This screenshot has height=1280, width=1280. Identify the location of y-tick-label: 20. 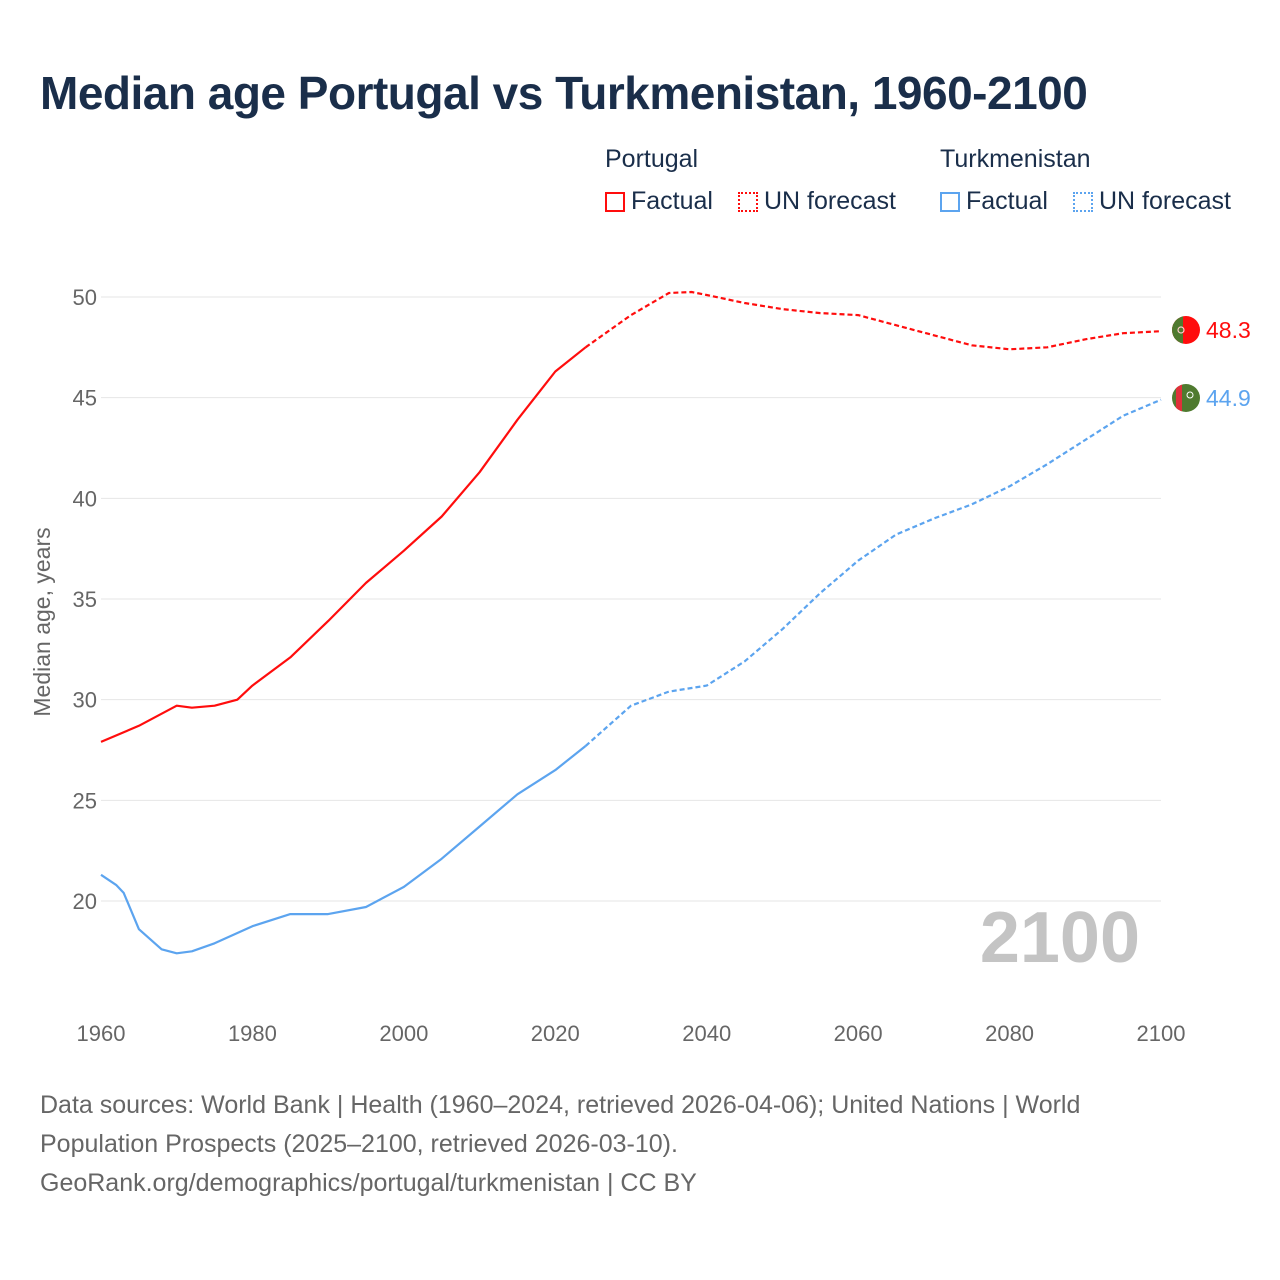
(85, 901).